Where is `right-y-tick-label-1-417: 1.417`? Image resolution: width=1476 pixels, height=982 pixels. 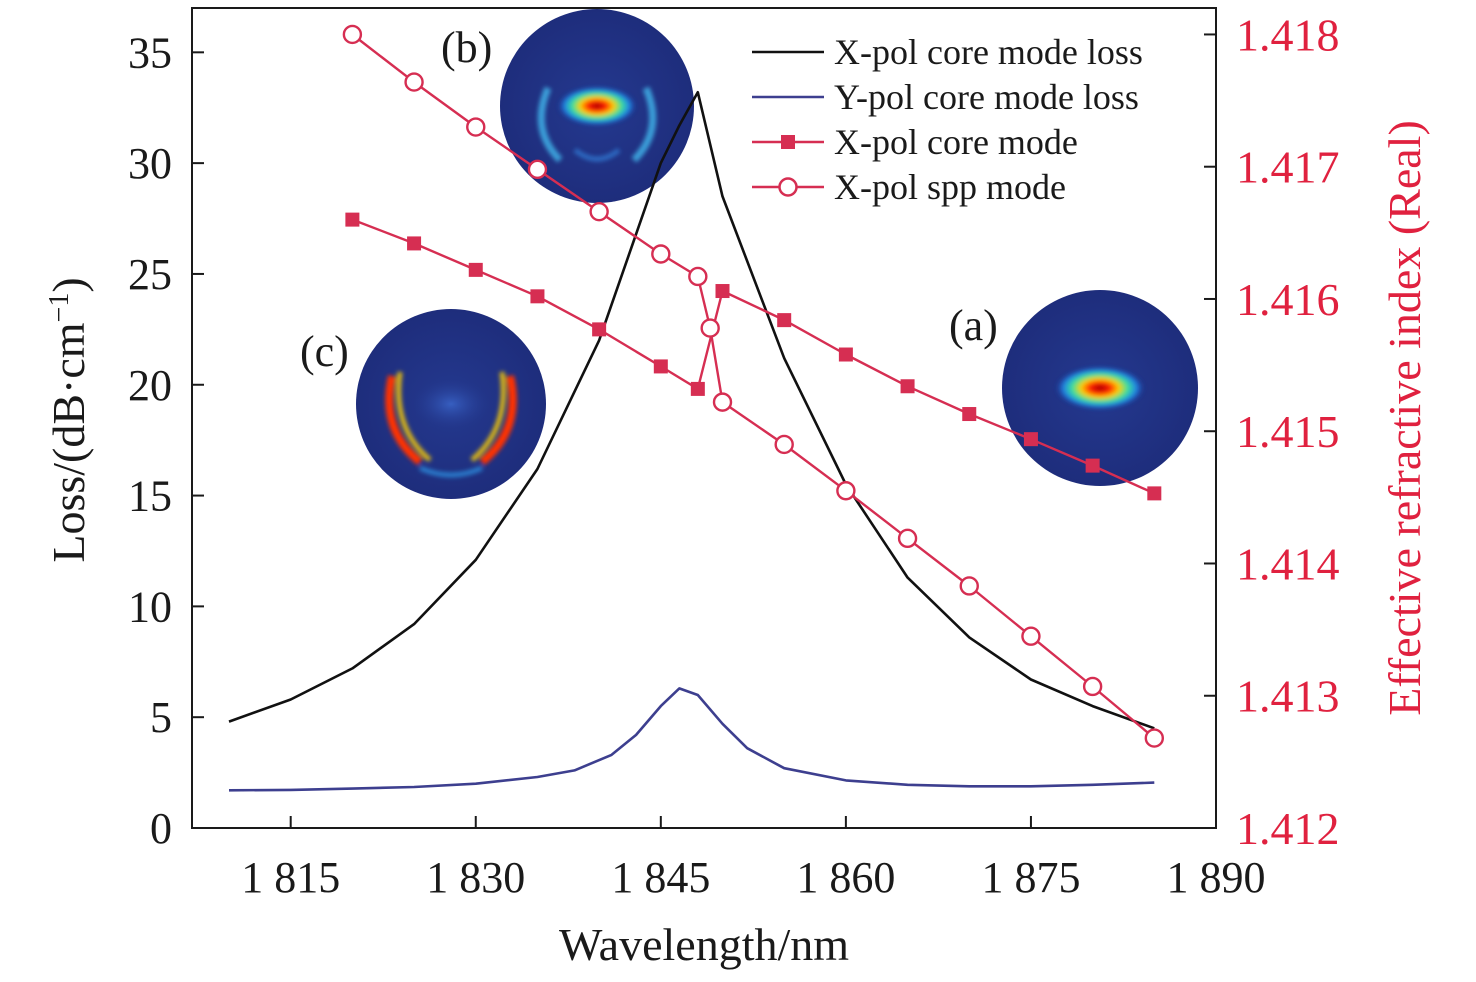
right-y-tick-label-1-417: 1.417 is located at coordinates (1288, 167).